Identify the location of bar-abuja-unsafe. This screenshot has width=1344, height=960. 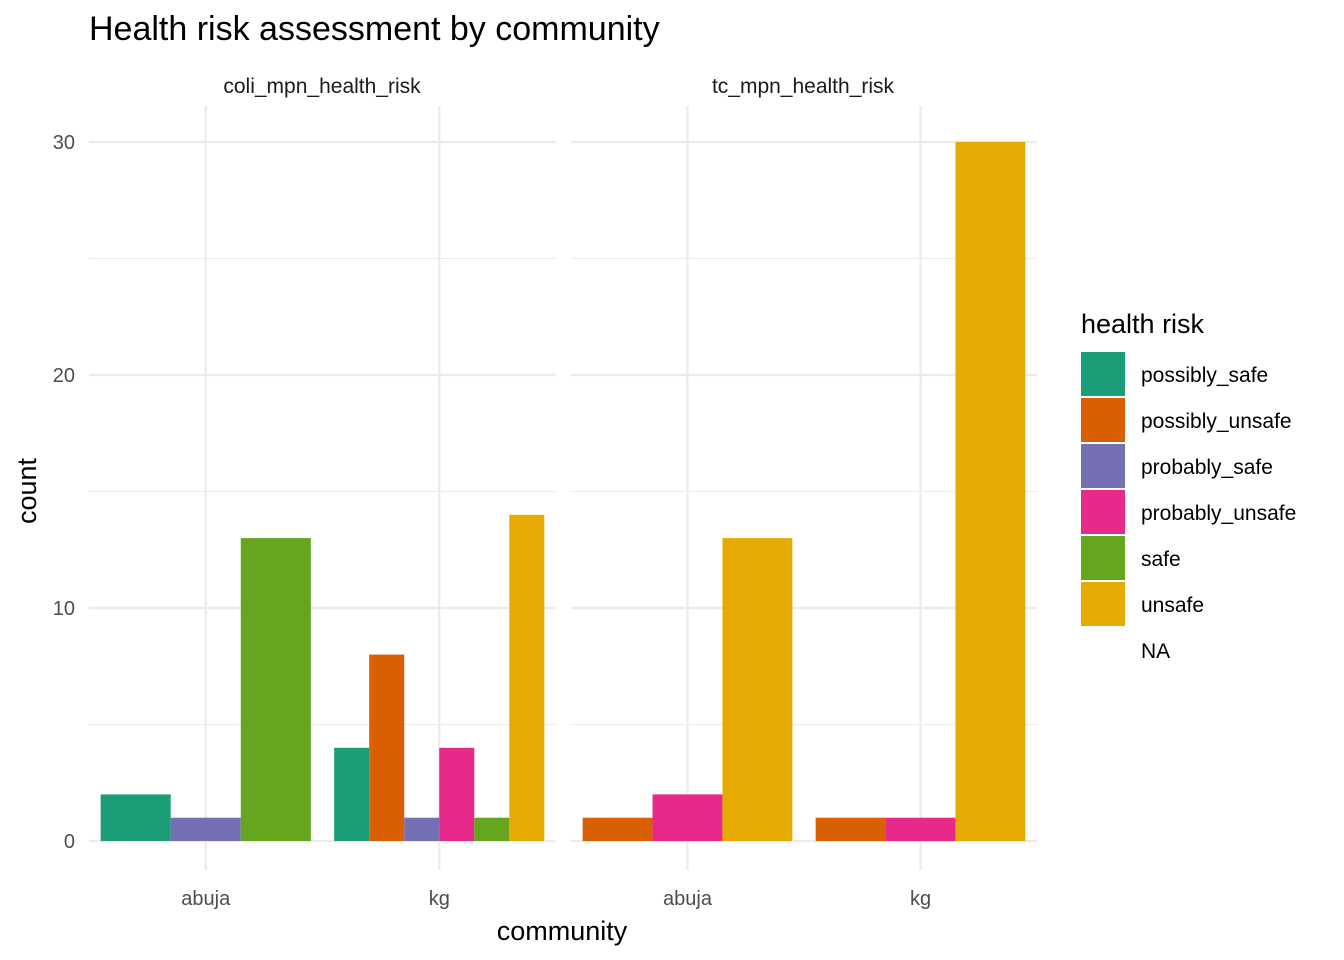
(757, 689).